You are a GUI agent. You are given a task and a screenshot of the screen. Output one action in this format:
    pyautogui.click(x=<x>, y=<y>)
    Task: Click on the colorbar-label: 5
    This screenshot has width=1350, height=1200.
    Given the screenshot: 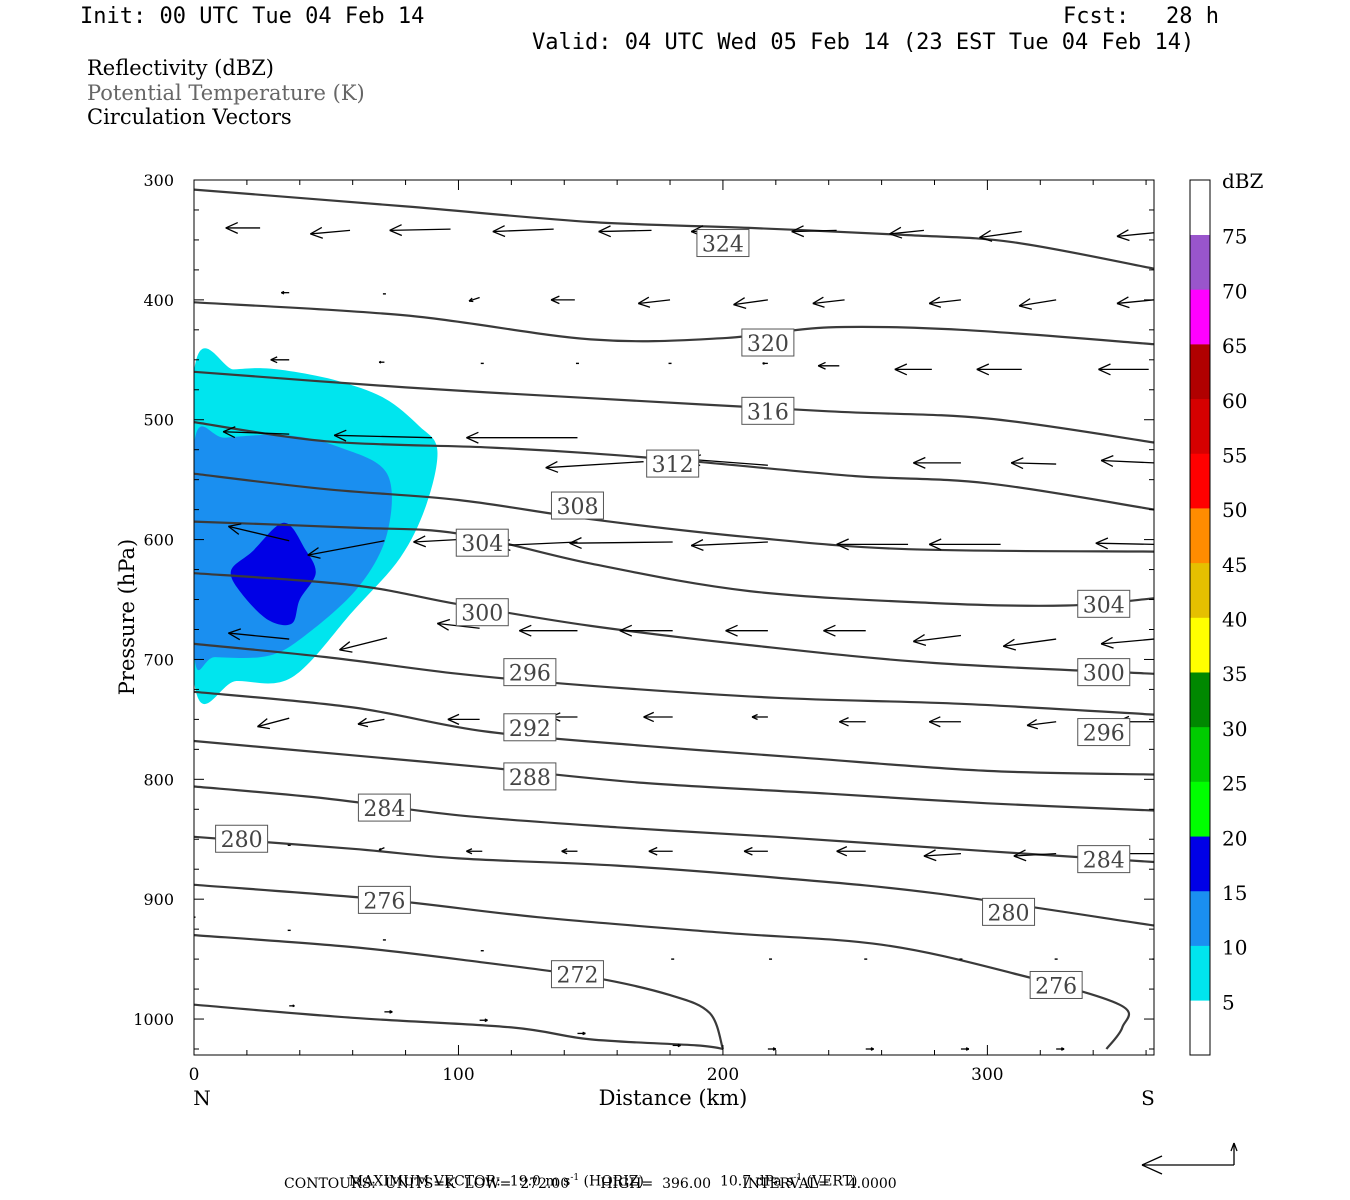 What is the action you would take?
    pyautogui.click(x=1228, y=1002)
    